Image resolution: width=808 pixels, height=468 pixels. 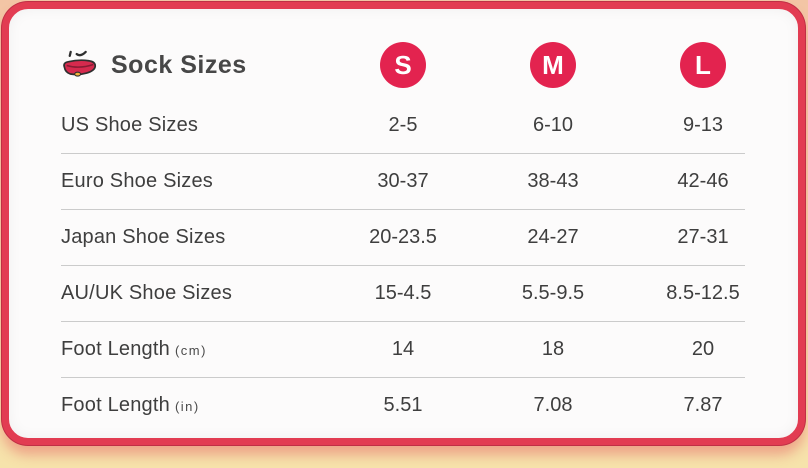 What do you see at coordinates (187, 406) in the screenshot?
I see `row-unit: (in)` at bounding box center [187, 406].